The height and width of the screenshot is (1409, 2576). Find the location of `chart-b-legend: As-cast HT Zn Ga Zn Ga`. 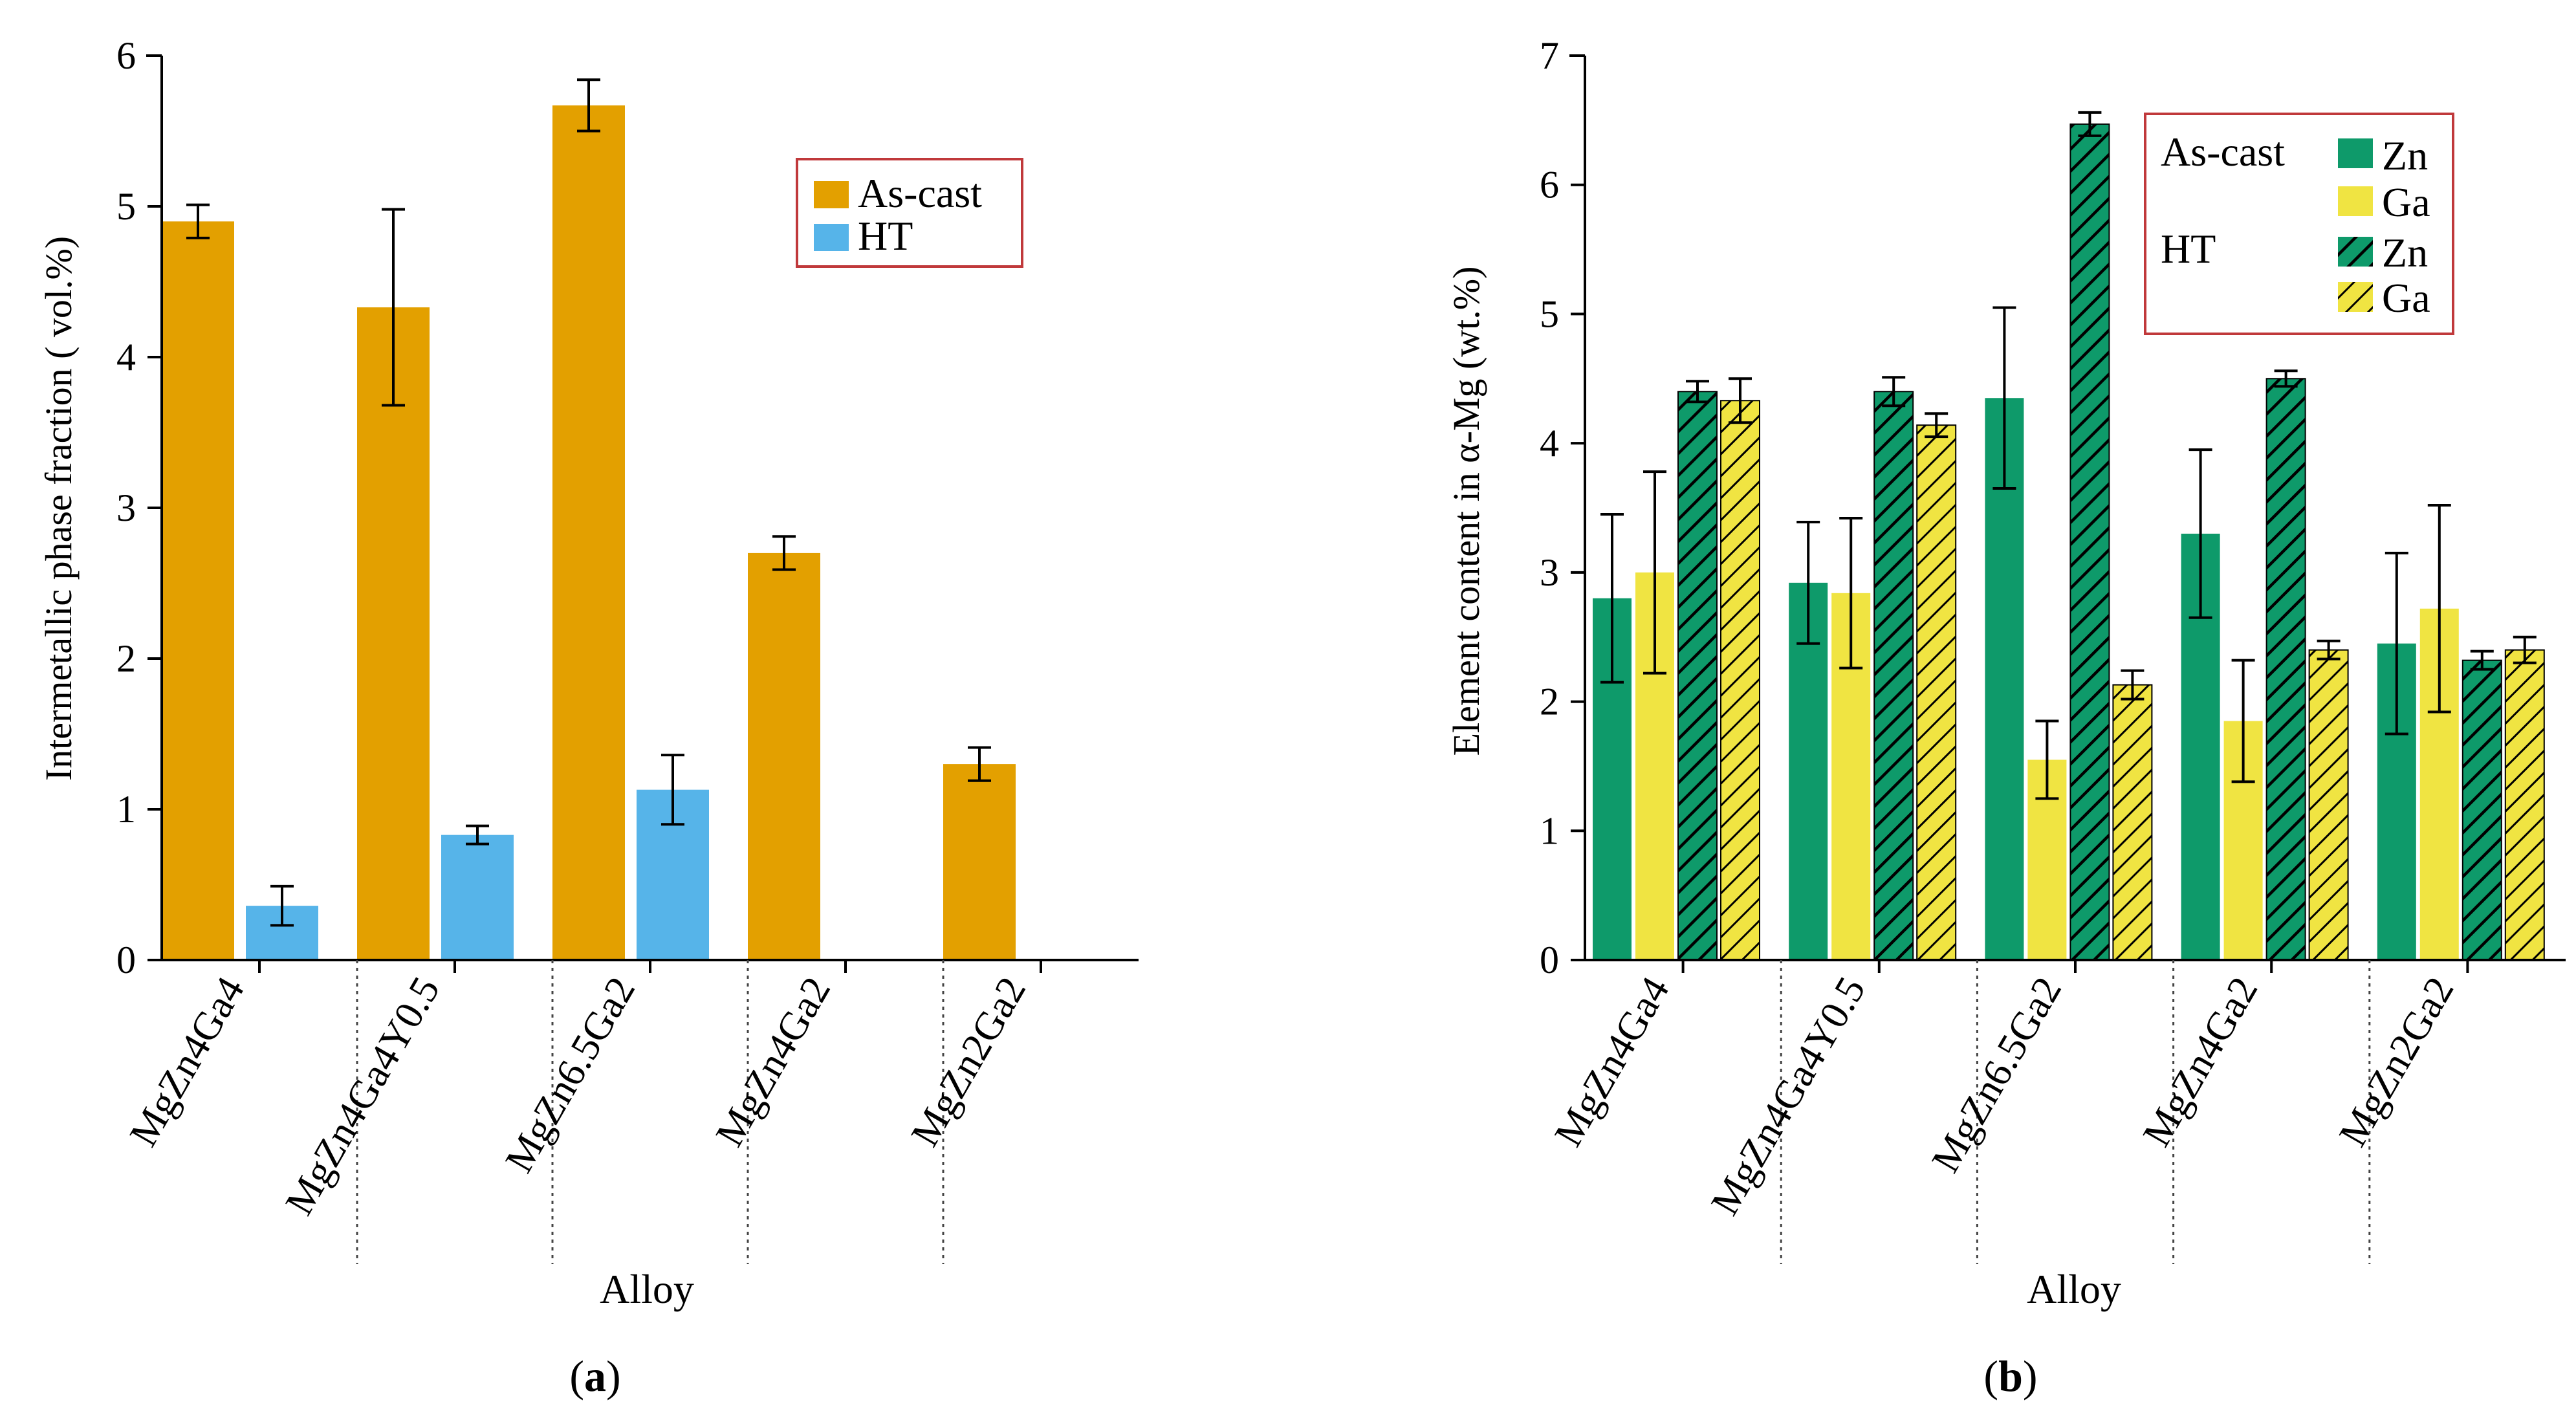

chart-b-legend: As-cast HT Zn Ga Zn Ga is located at coordinates (2299, 224).